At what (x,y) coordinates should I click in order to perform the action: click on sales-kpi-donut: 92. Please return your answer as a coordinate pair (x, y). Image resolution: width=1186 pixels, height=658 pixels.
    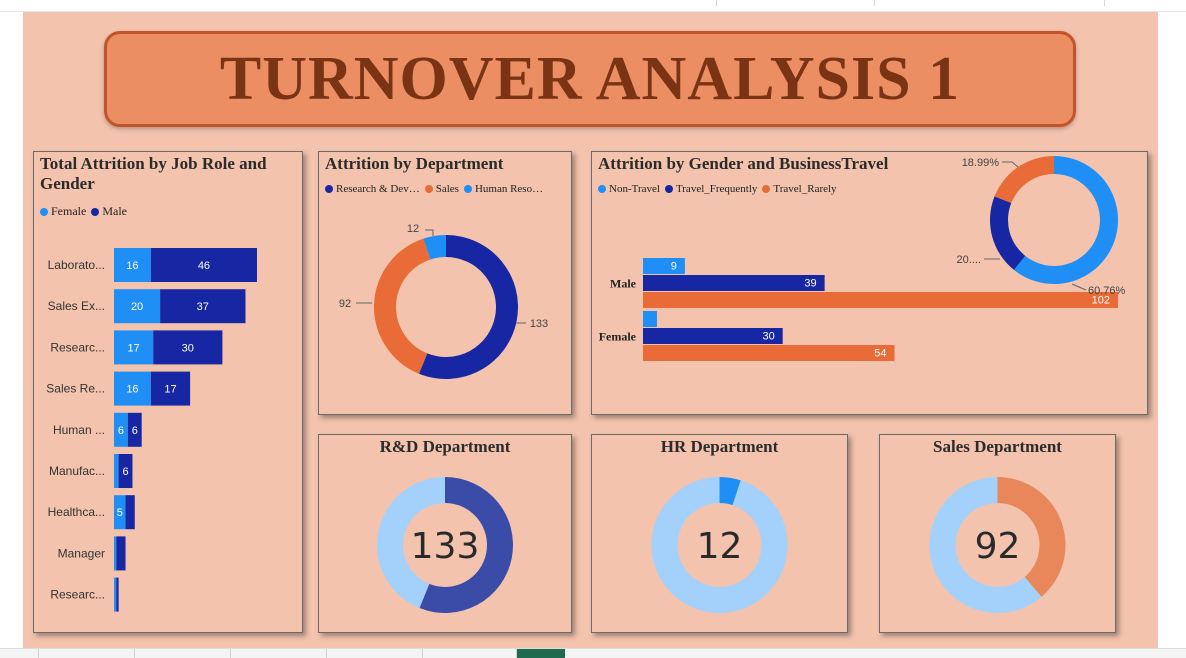
    Looking at the image, I should click on (997, 545).